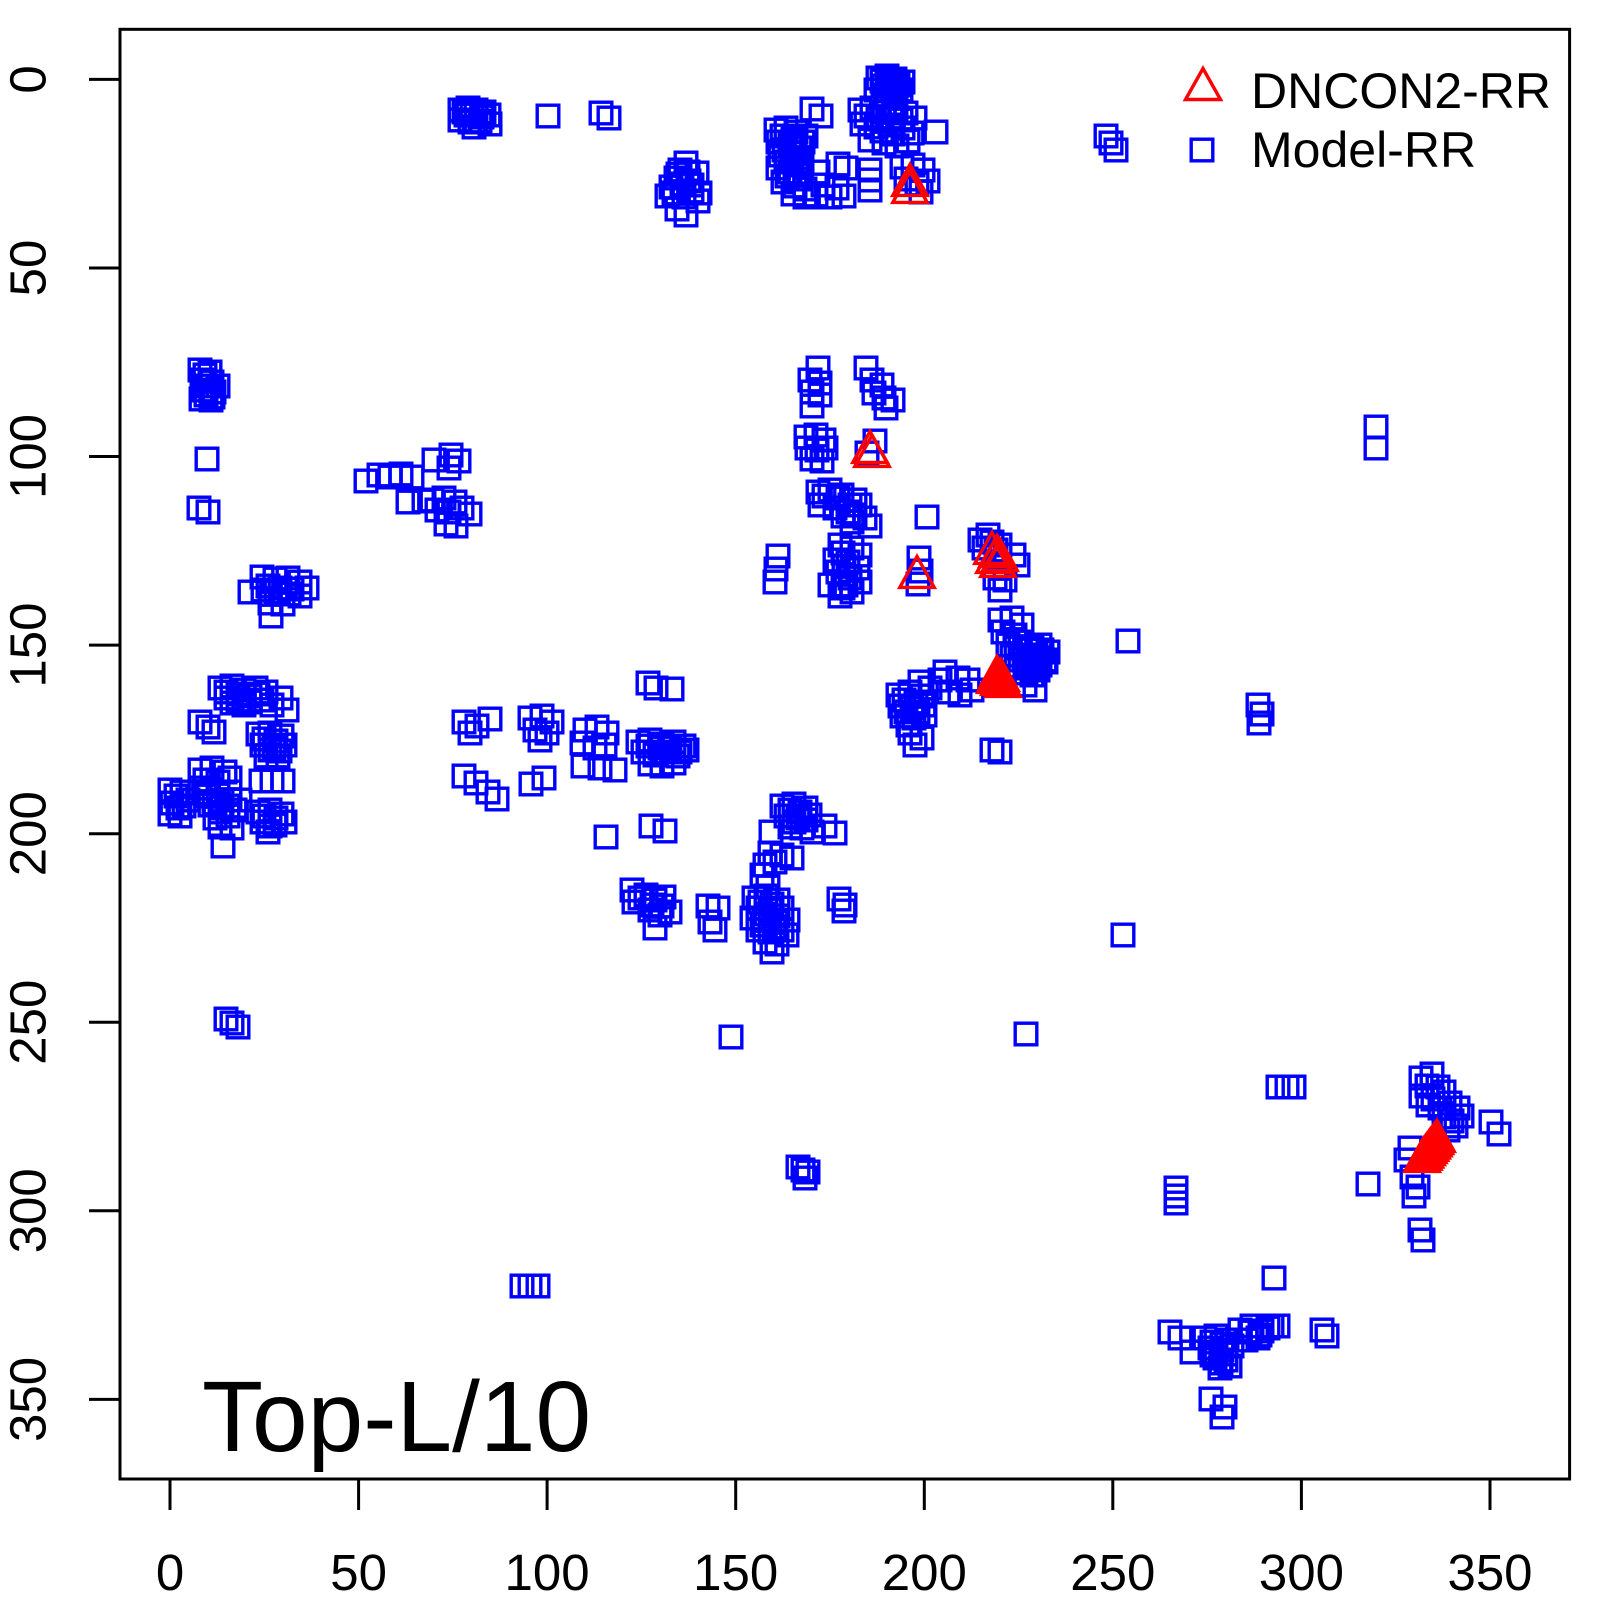  What do you see at coordinates (1363, 150) in the screenshot?
I see `svg-text: Model-RR` at bounding box center [1363, 150].